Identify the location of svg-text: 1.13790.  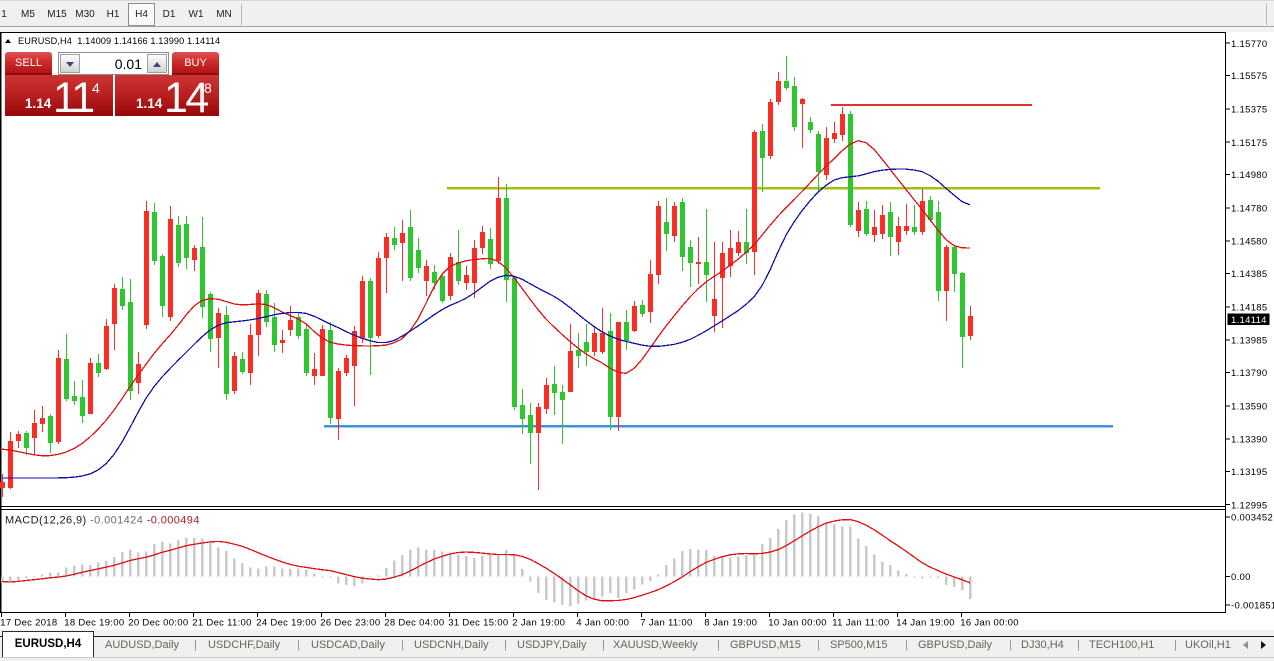
(1249, 373).